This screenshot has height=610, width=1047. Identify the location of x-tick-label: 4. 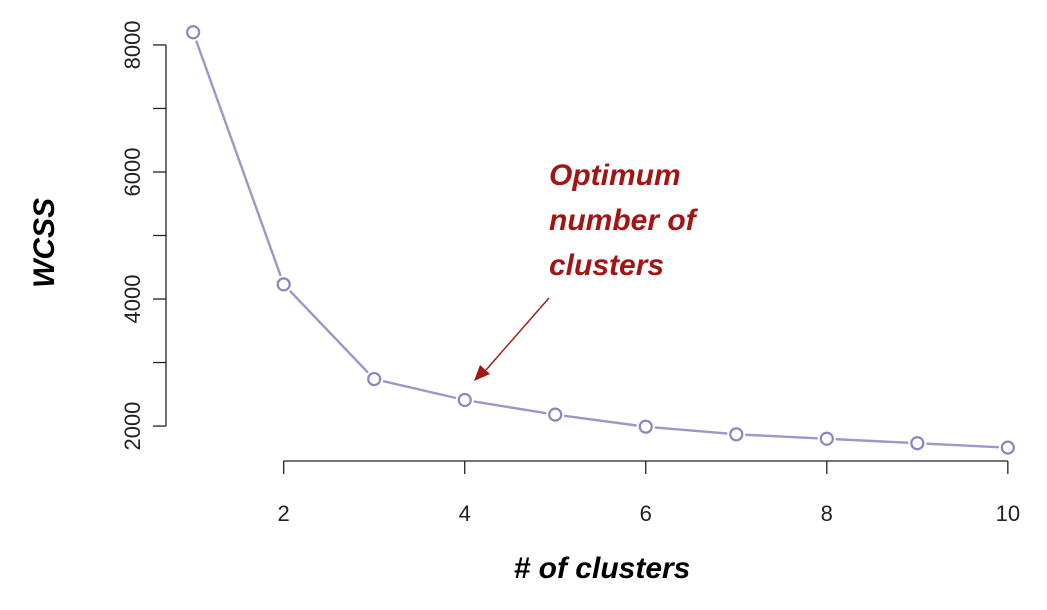
(465, 513).